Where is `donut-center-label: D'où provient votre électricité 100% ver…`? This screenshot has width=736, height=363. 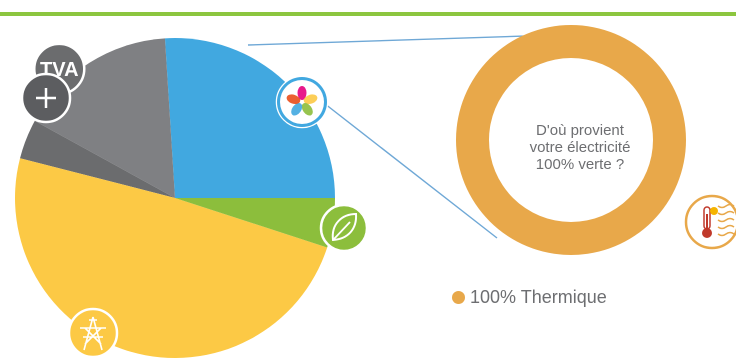
donut-center-label: D'où provient votre électricité 100% ver… is located at coordinates (580, 147).